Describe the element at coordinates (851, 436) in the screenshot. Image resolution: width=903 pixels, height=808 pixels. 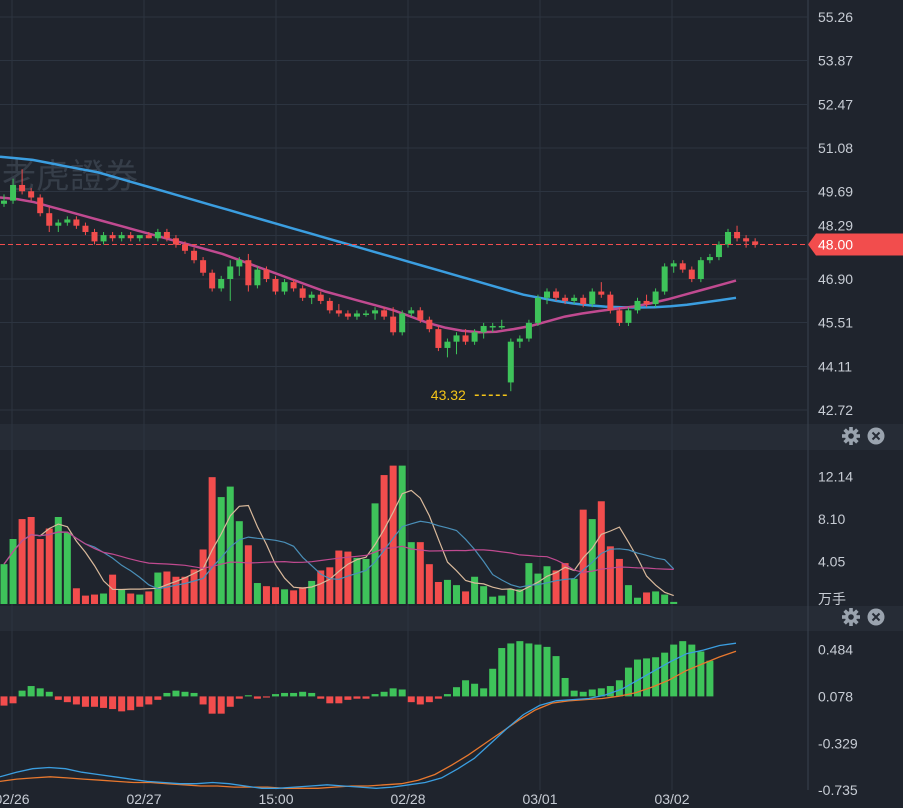
I see `volume-settings-gear-icon` at that location.